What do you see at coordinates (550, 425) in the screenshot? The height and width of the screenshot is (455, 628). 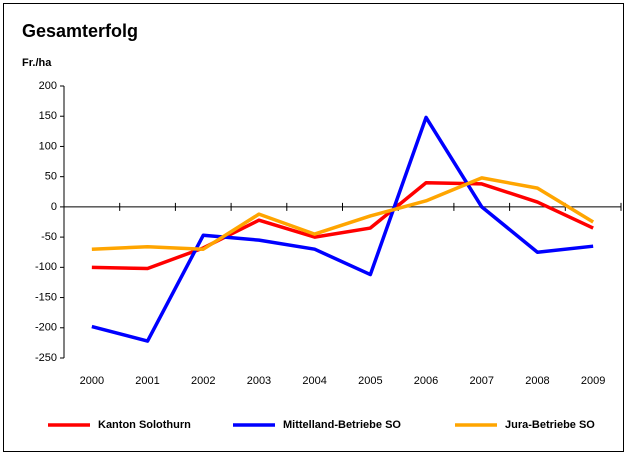 I see `legend-label: Jura-Betriebe SO` at bounding box center [550, 425].